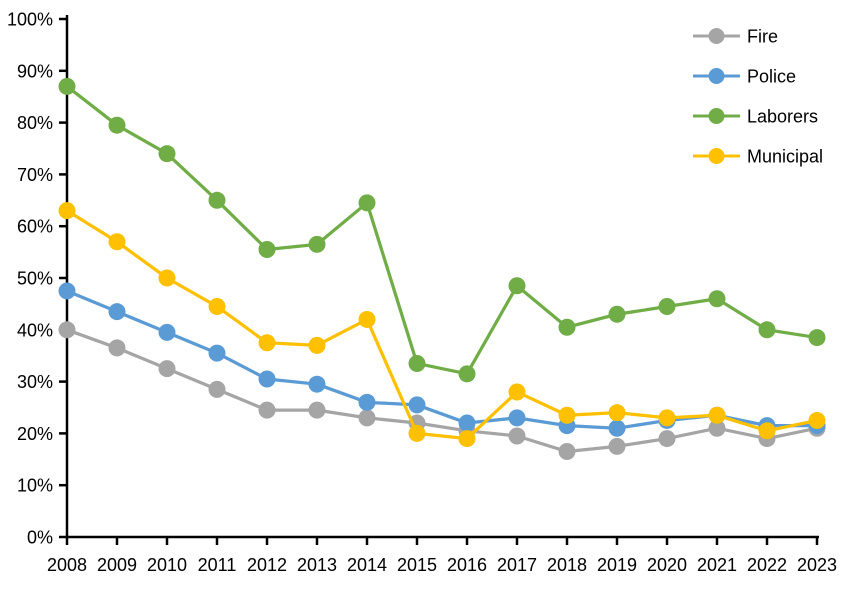 The width and height of the screenshot is (852, 593). I want to click on legend-item-laborers: Laborers, so click(755, 117).